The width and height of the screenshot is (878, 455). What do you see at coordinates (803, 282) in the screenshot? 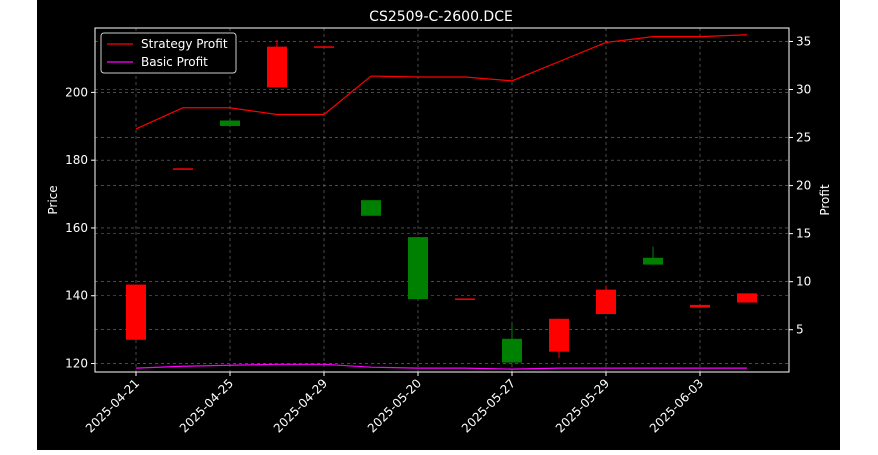
I see `y2-tick-label-10: 10` at bounding box center [803, 282].